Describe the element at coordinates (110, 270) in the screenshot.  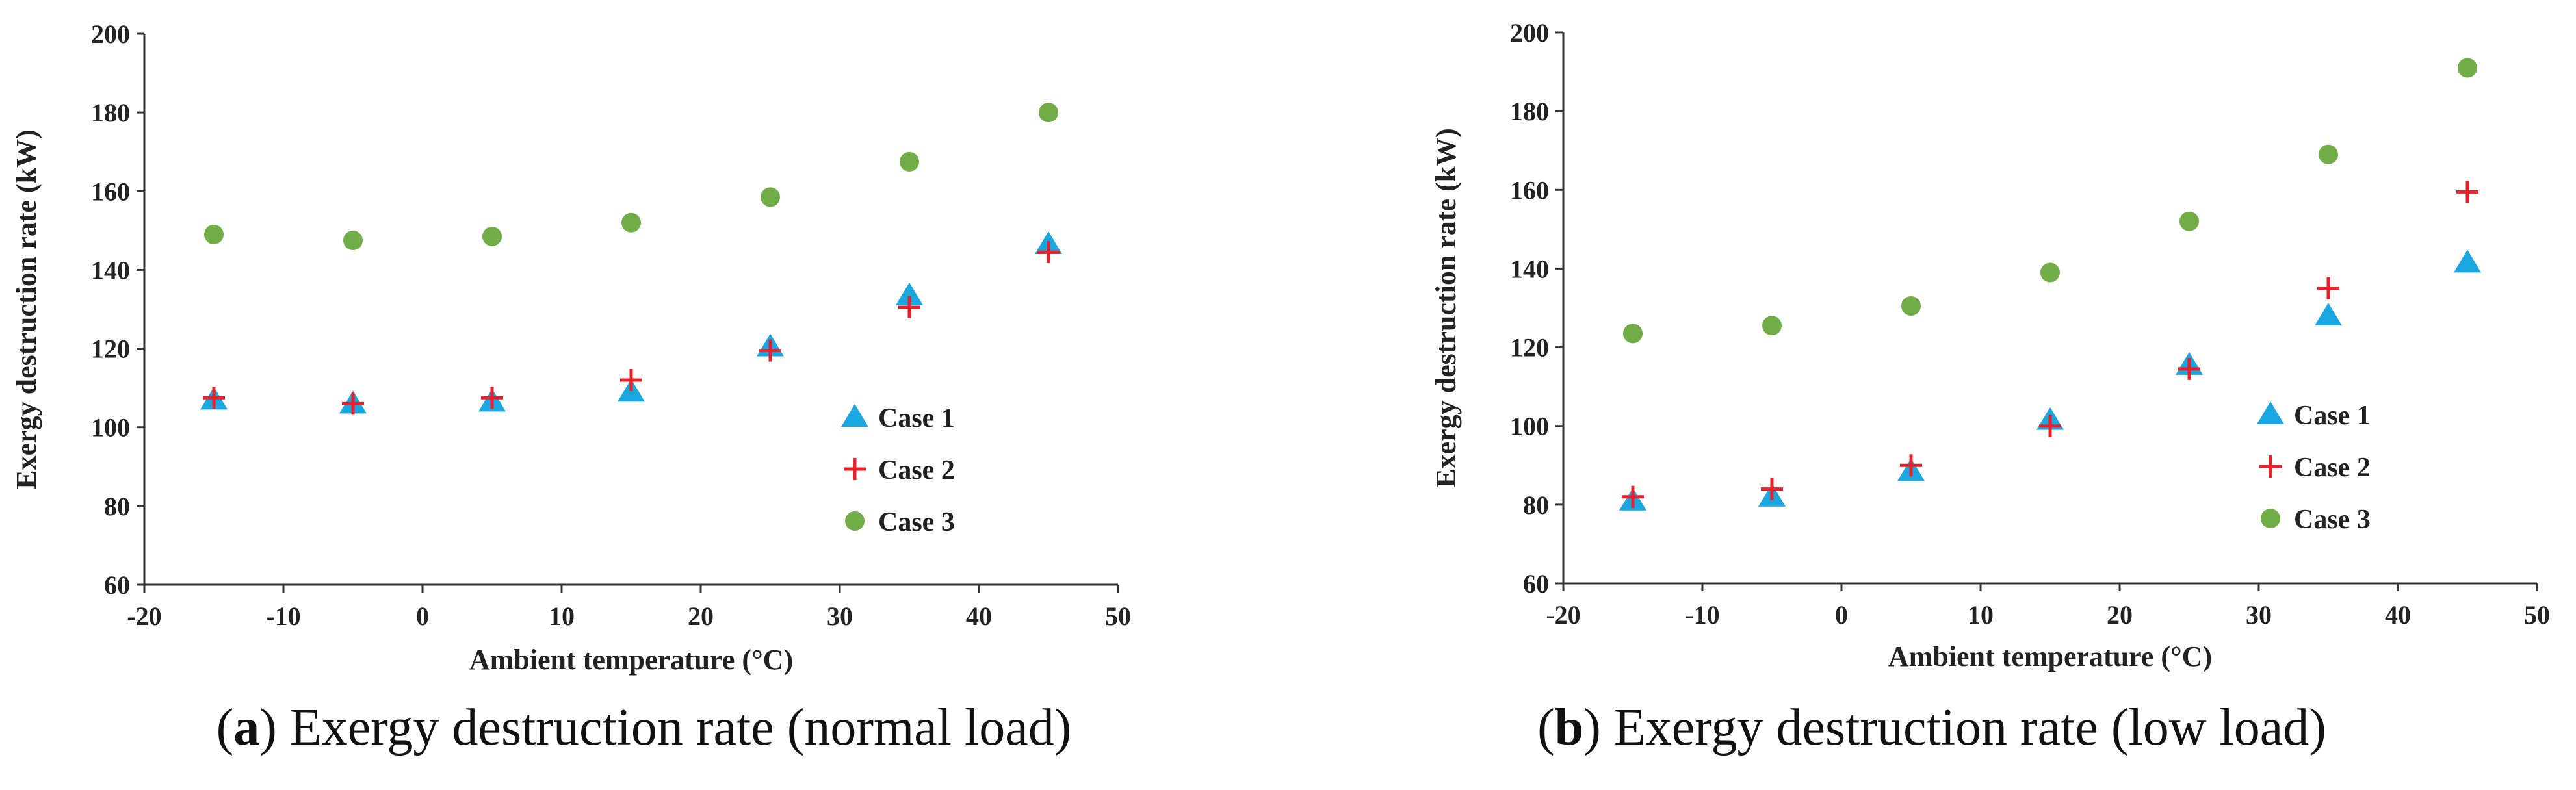
I see `chart-a-y-tick-label: 140` at that location.